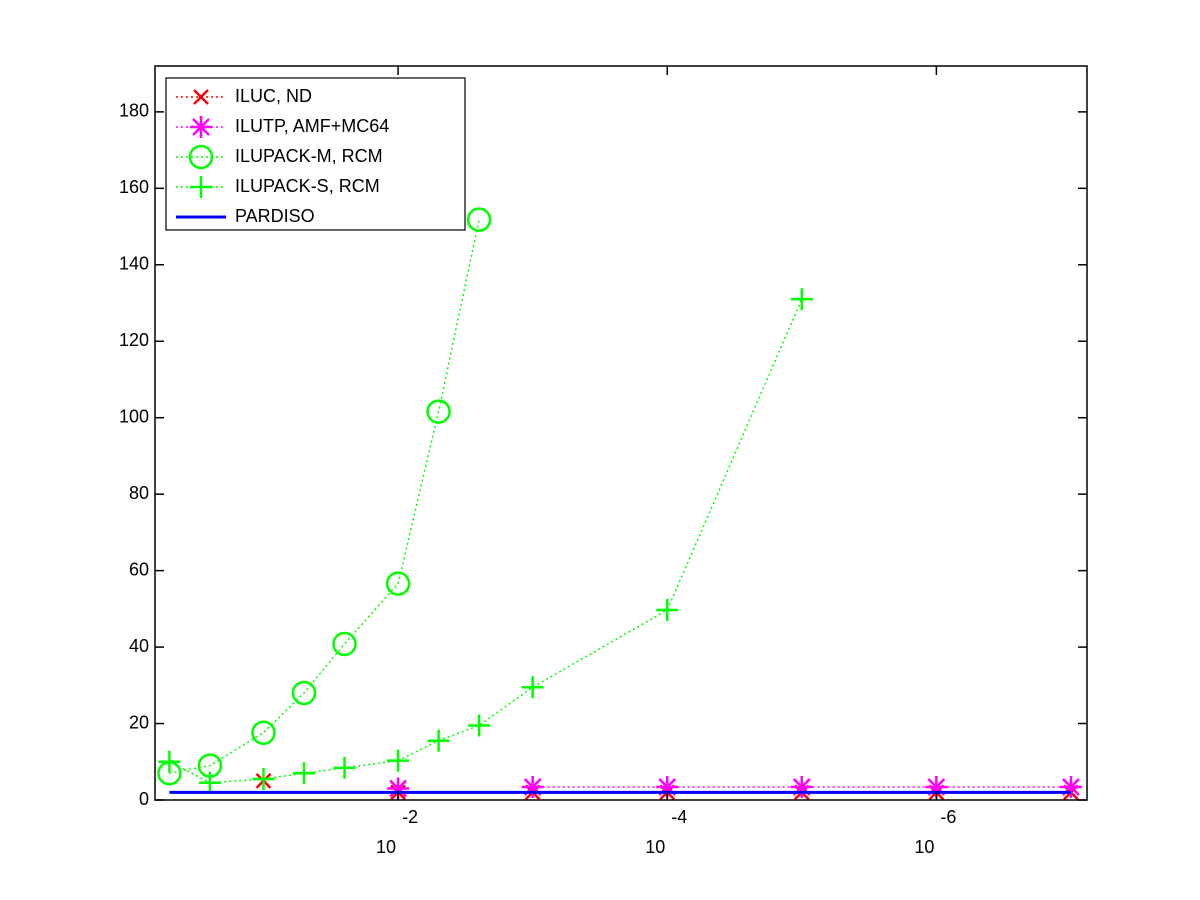 The width and height of the screenshot is (1200, 900). What do you see at coordinates (134, 340) in the screenshot?
I see `y-tick-label: 120` at bounding box center [134, 340].